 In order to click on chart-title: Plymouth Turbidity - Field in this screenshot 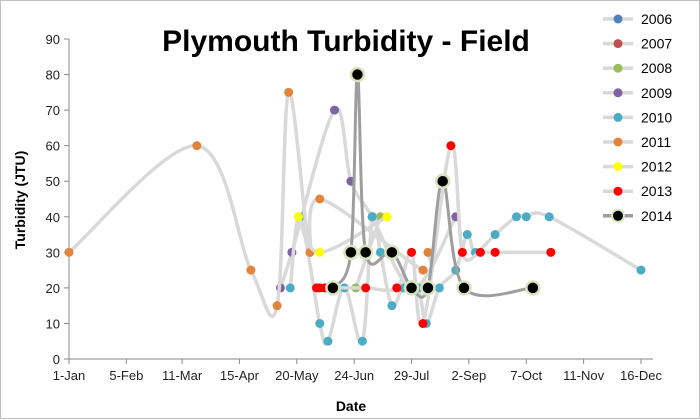, I will do `click(346, 41)`.